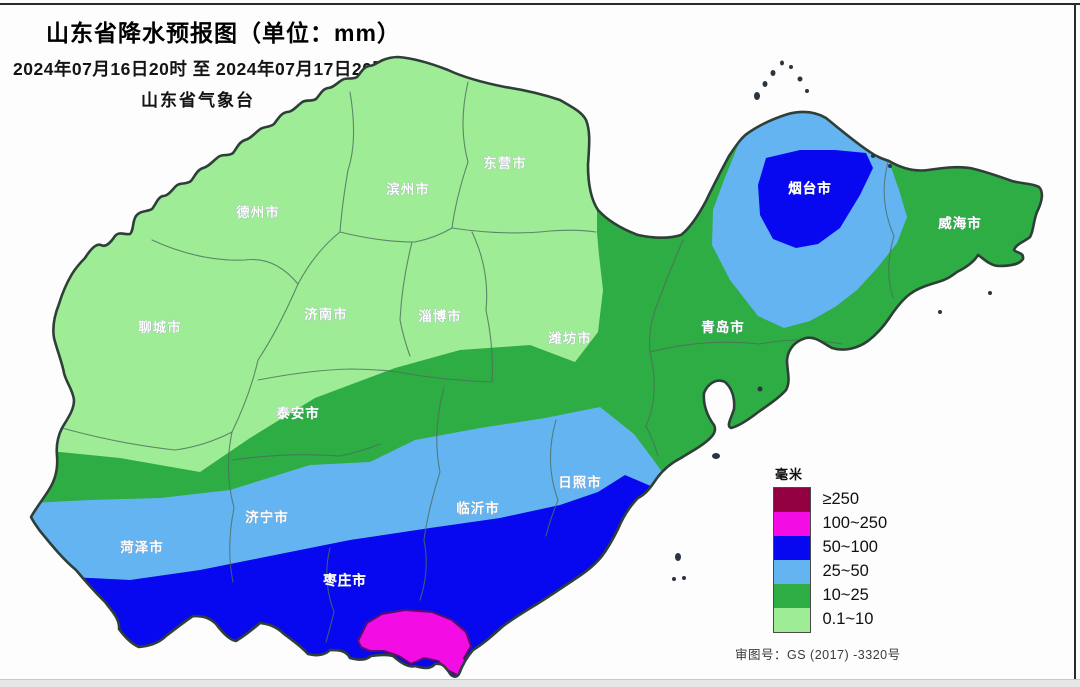 The image size is (1080, 687). What do you see at coordinates (845, 595) in the screenshot?
I see `legend-label-10-25: 10~25` at bounding box center [845, 595].